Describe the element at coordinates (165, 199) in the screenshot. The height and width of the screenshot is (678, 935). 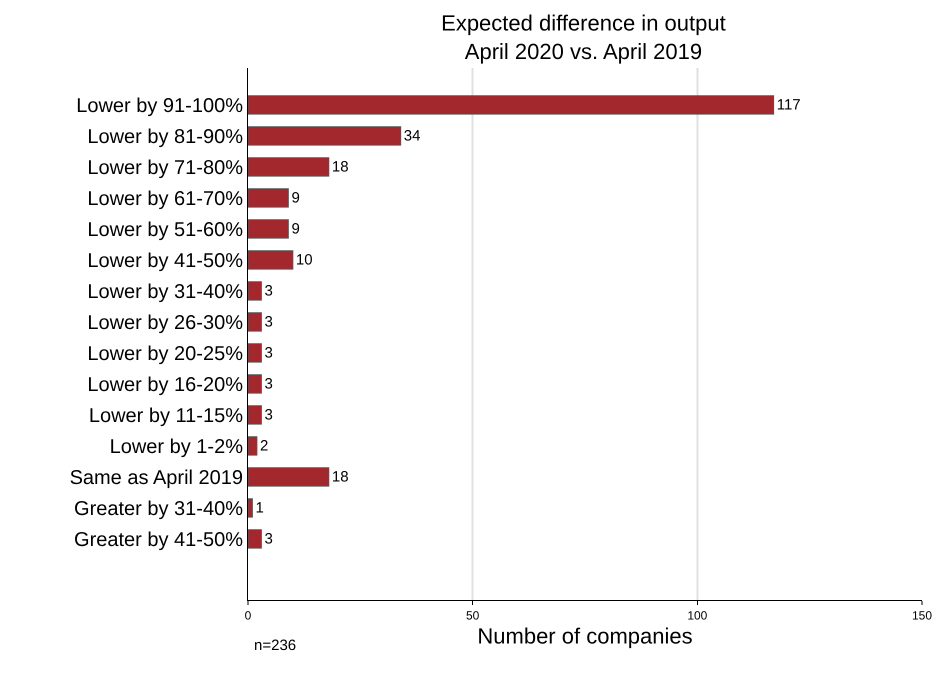
I see `y-tick-label: Lower by 61-70%` at that location.